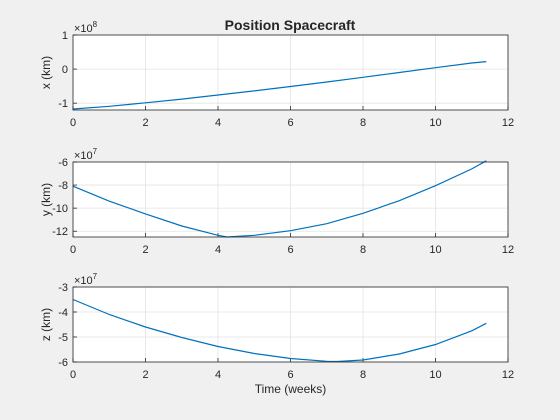 The width and height of the screenshot is (560, 420). I want to click on figure-title: Position Spacecraft, so click(290, 25).